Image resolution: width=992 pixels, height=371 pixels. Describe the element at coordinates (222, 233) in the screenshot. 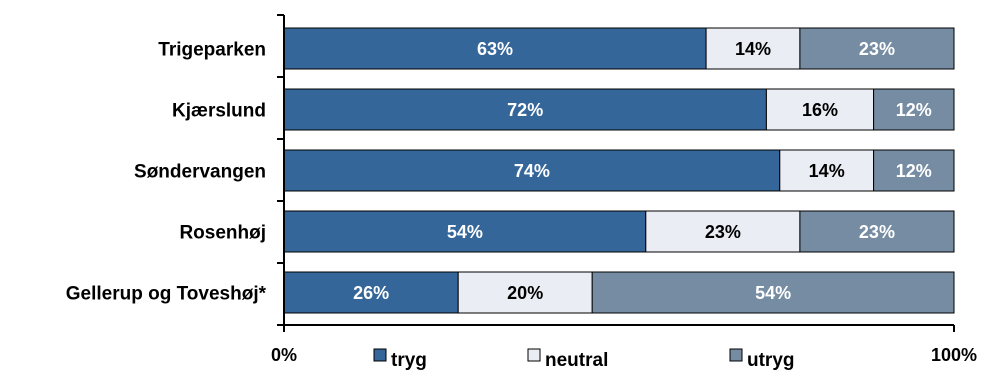

I see `category-label: Rosenhøj` at that location.